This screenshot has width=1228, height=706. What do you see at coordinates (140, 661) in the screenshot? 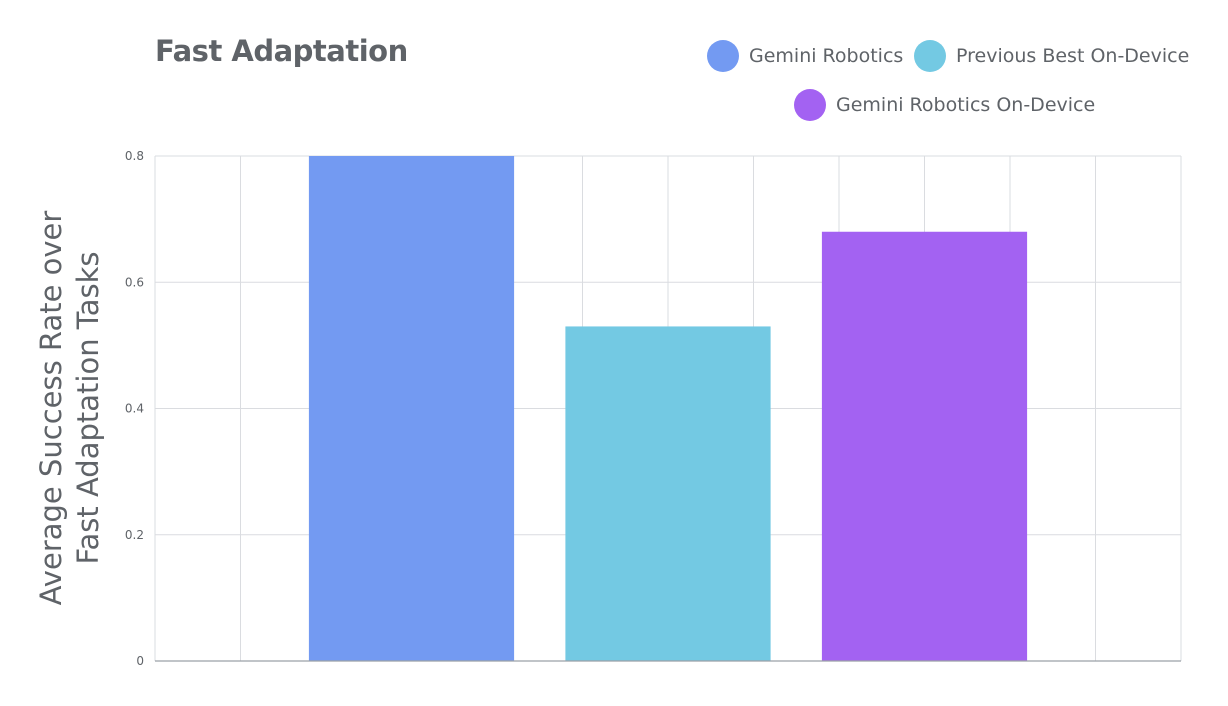
I see `y-tick-label: 0` at bounding box center [140, 661].